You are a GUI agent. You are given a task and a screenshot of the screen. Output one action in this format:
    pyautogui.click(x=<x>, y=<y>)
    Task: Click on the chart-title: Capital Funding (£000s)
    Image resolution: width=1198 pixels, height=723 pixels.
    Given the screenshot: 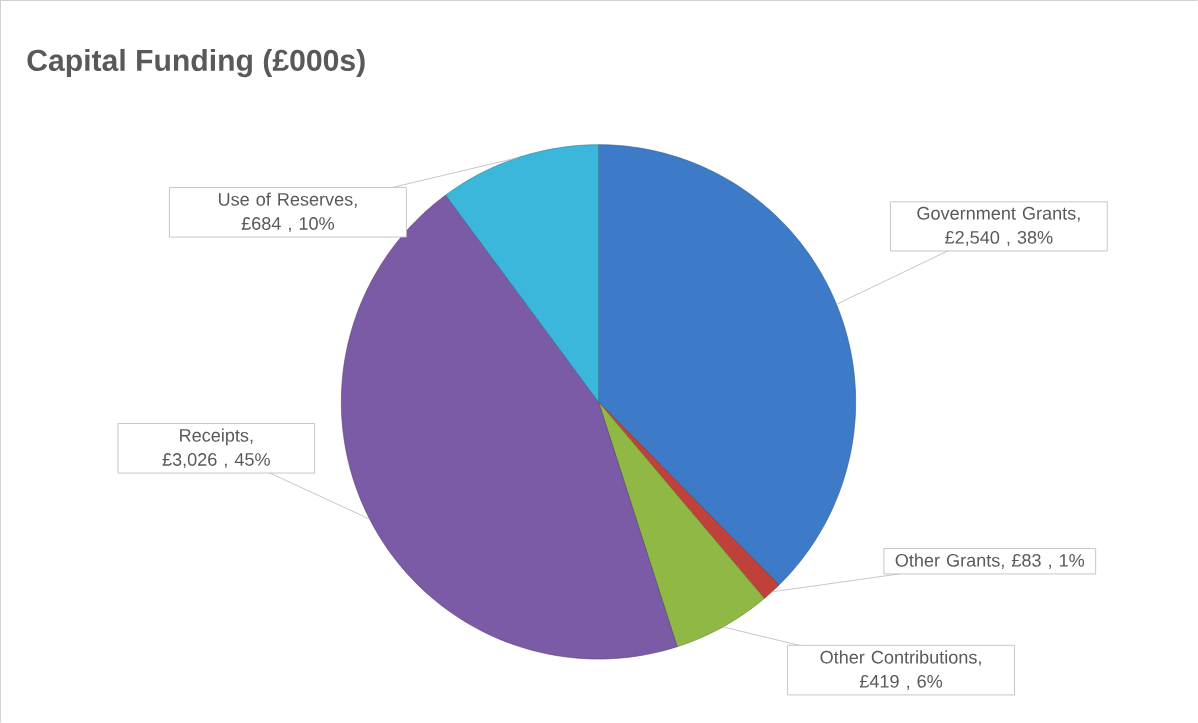 What is the action you would take?
    pyautogui.click(x=196, y=63)
    